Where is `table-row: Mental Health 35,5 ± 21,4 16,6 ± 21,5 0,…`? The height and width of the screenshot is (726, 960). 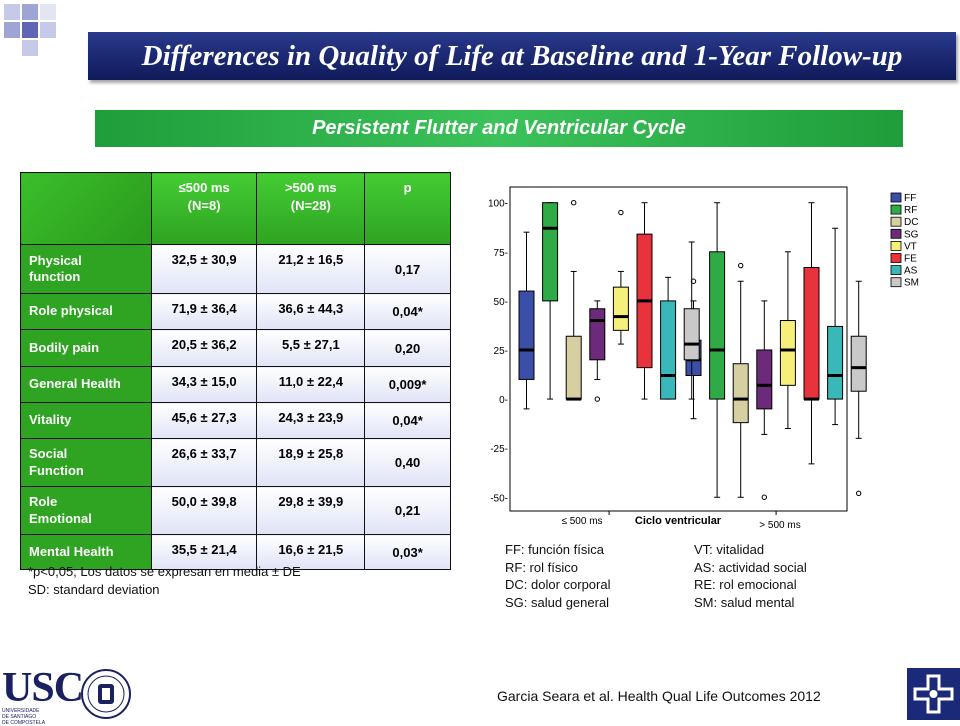 table-row: Mental Health 35,5 ± 21,4 16,6 ± 21,5 0,… is located at coordinates (235, 552).